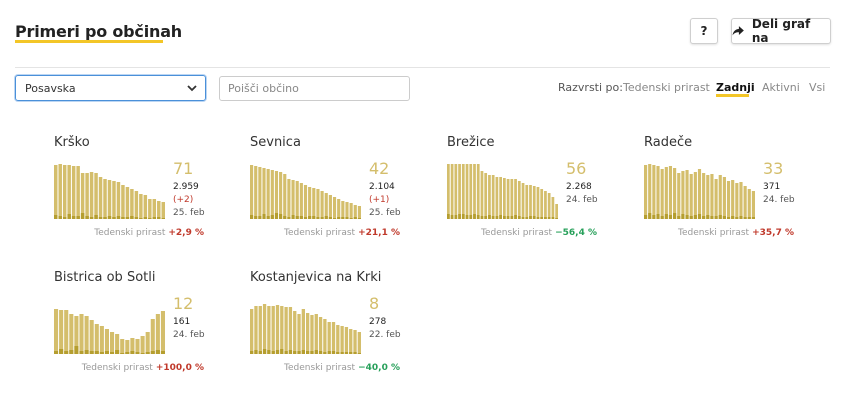 The width and height of the screenshot is (851, 401). What do you see at coordinates (314, 88) in the screenshot?
I see `municipality-search-input: Poišči občino` at bounding box center [314, 88].